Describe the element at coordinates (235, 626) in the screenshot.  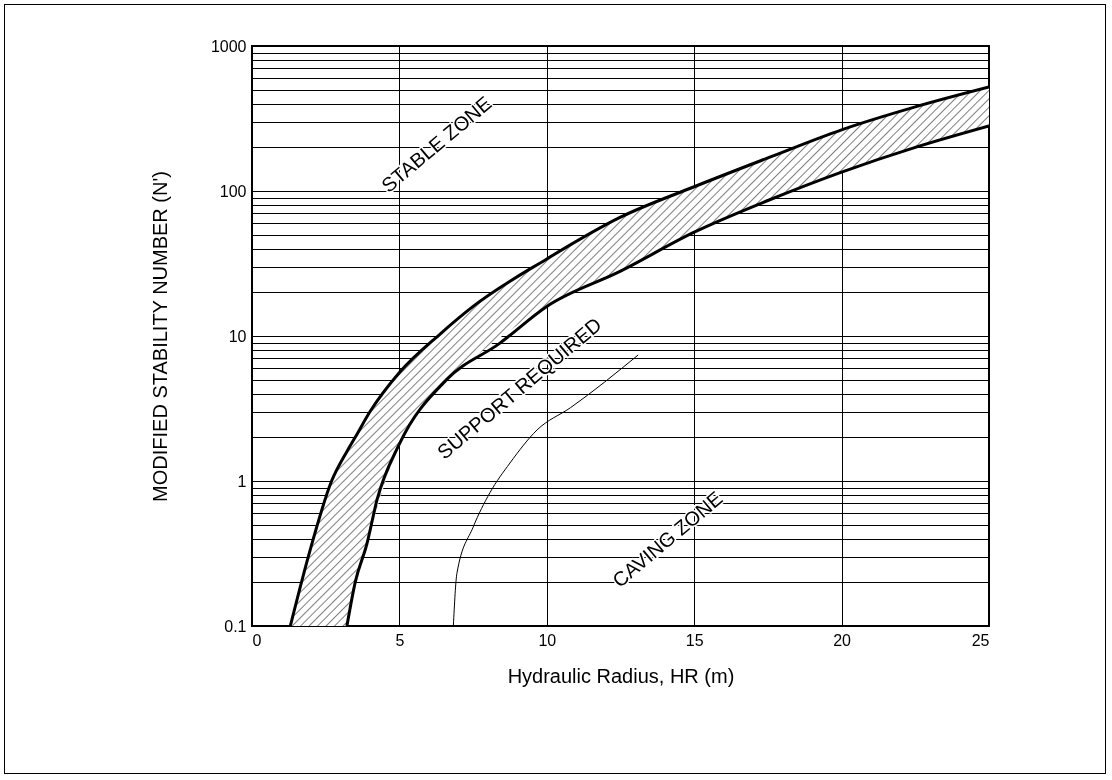
I see `y-tick-label: 0.1` at that location.